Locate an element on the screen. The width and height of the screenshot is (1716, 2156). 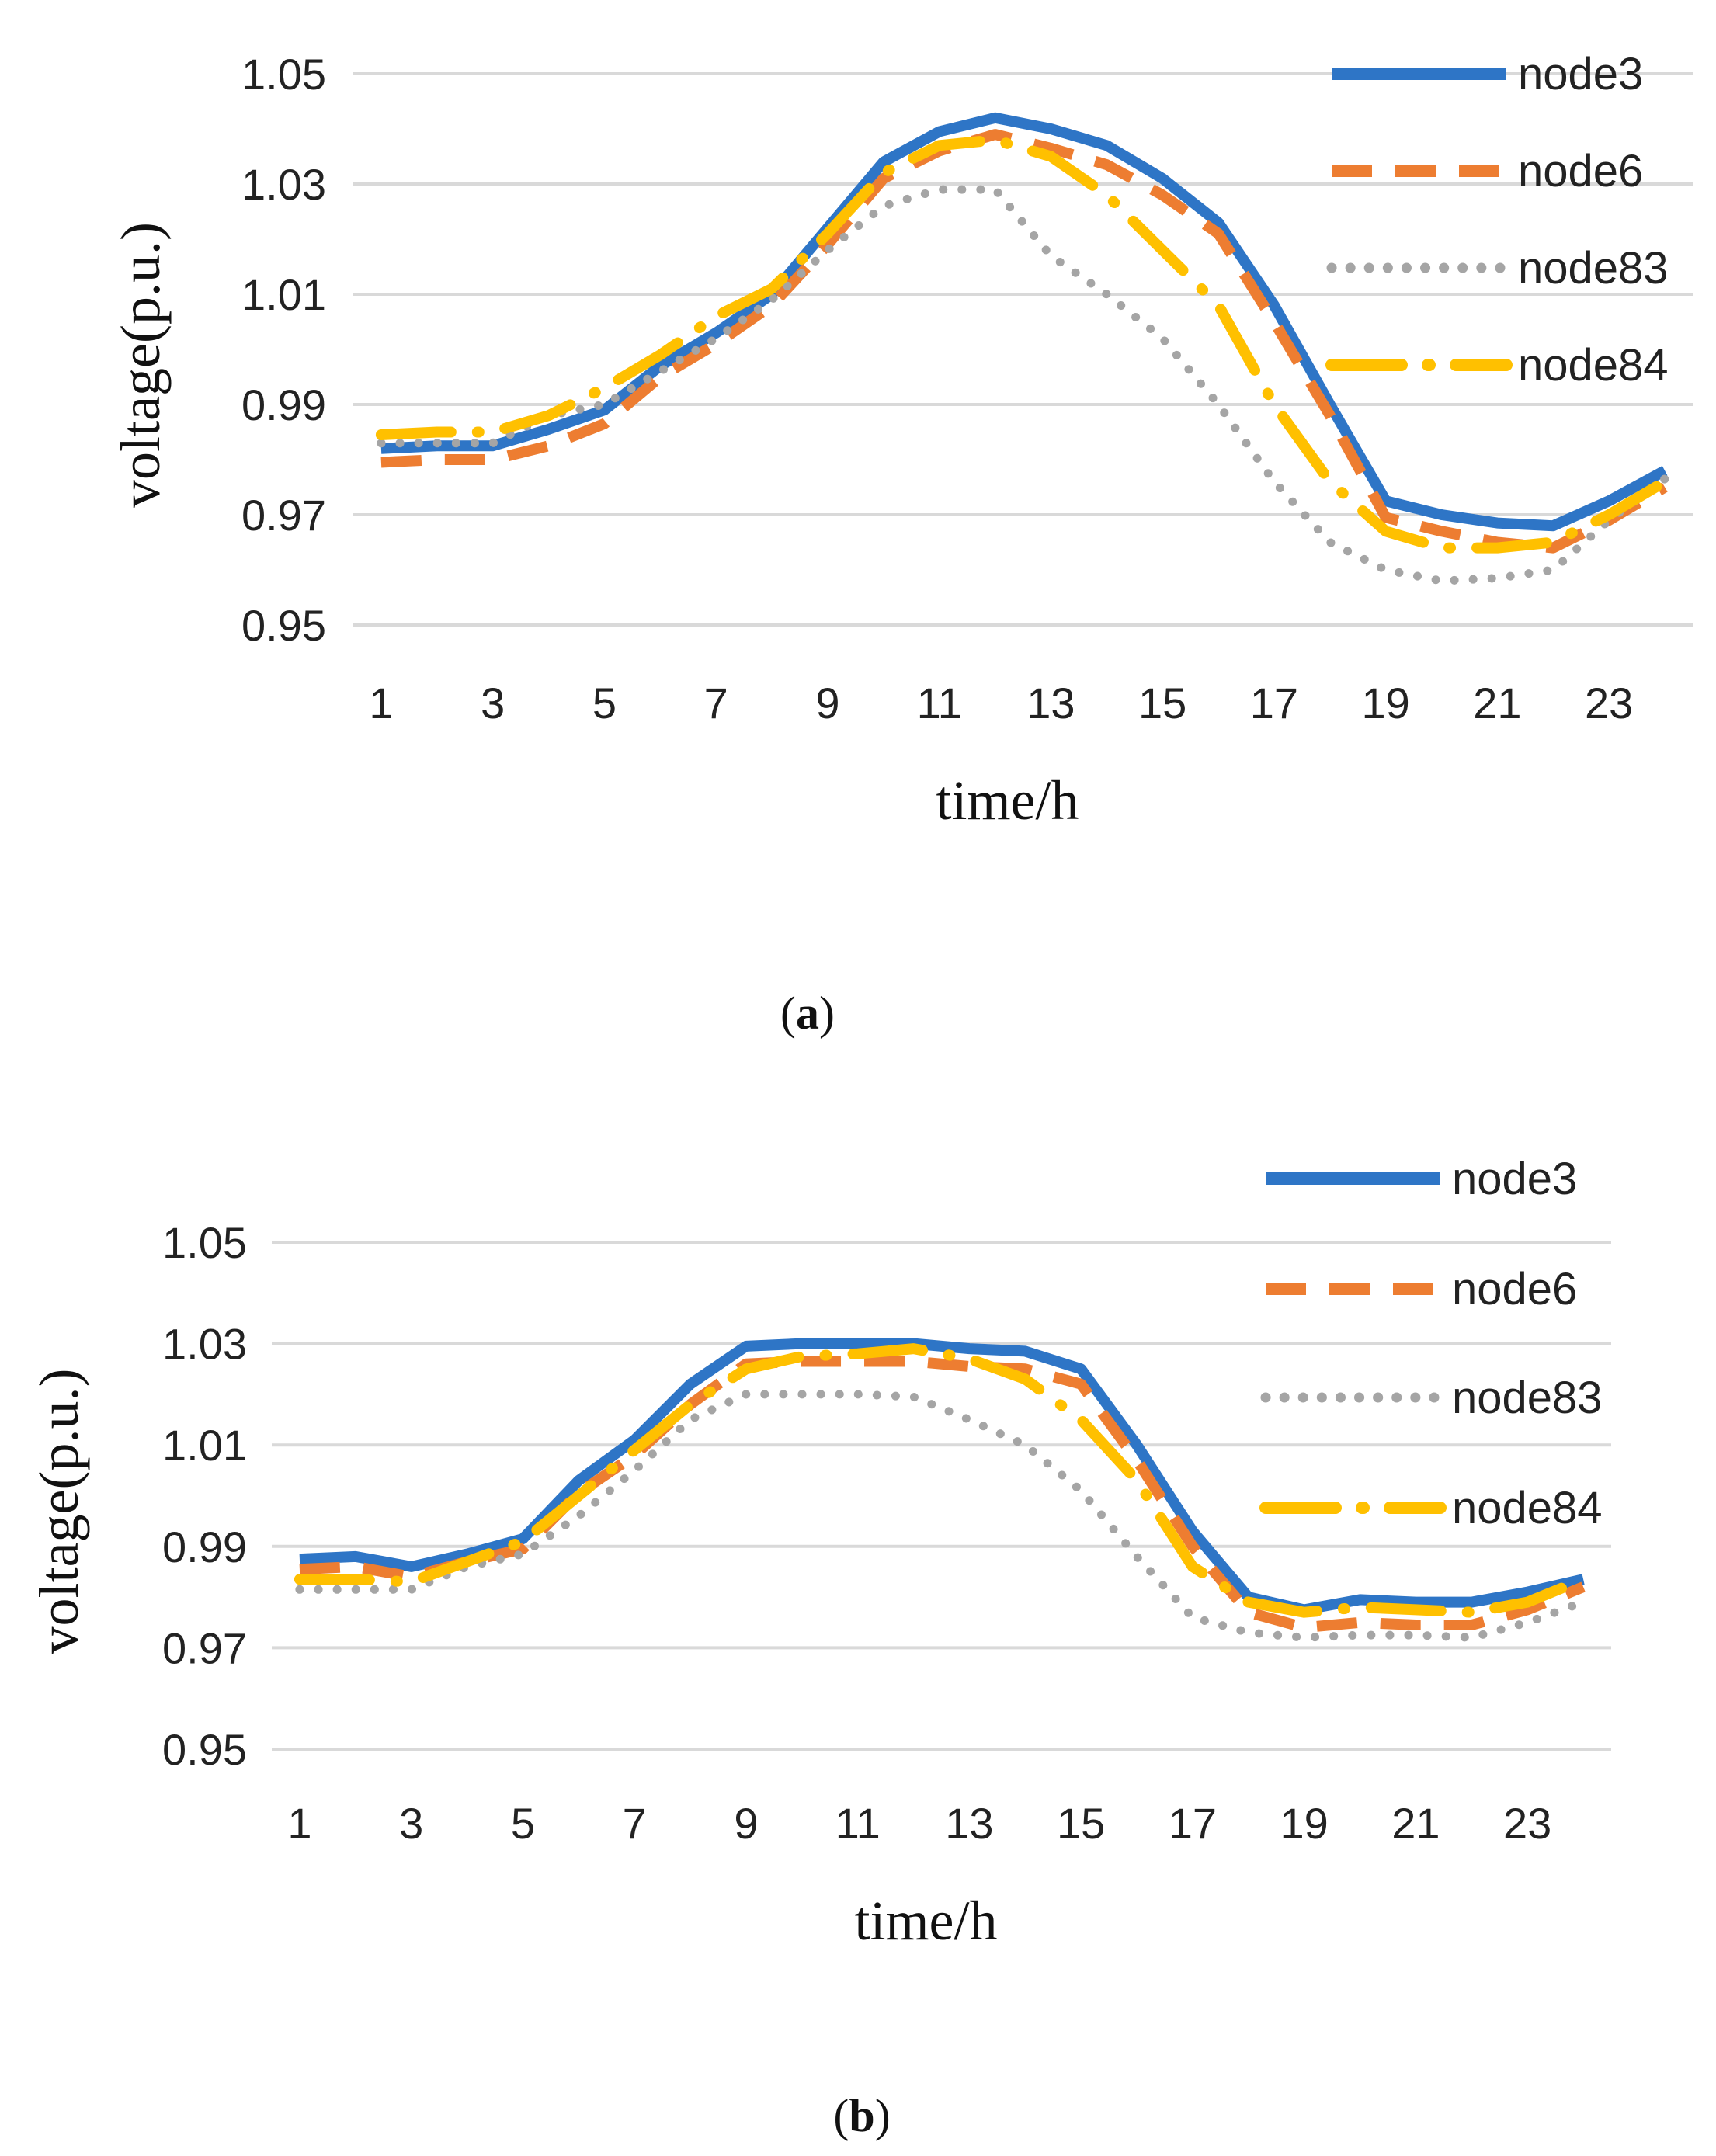
panel-caption: (b) is located at coordinates (861, 2115).